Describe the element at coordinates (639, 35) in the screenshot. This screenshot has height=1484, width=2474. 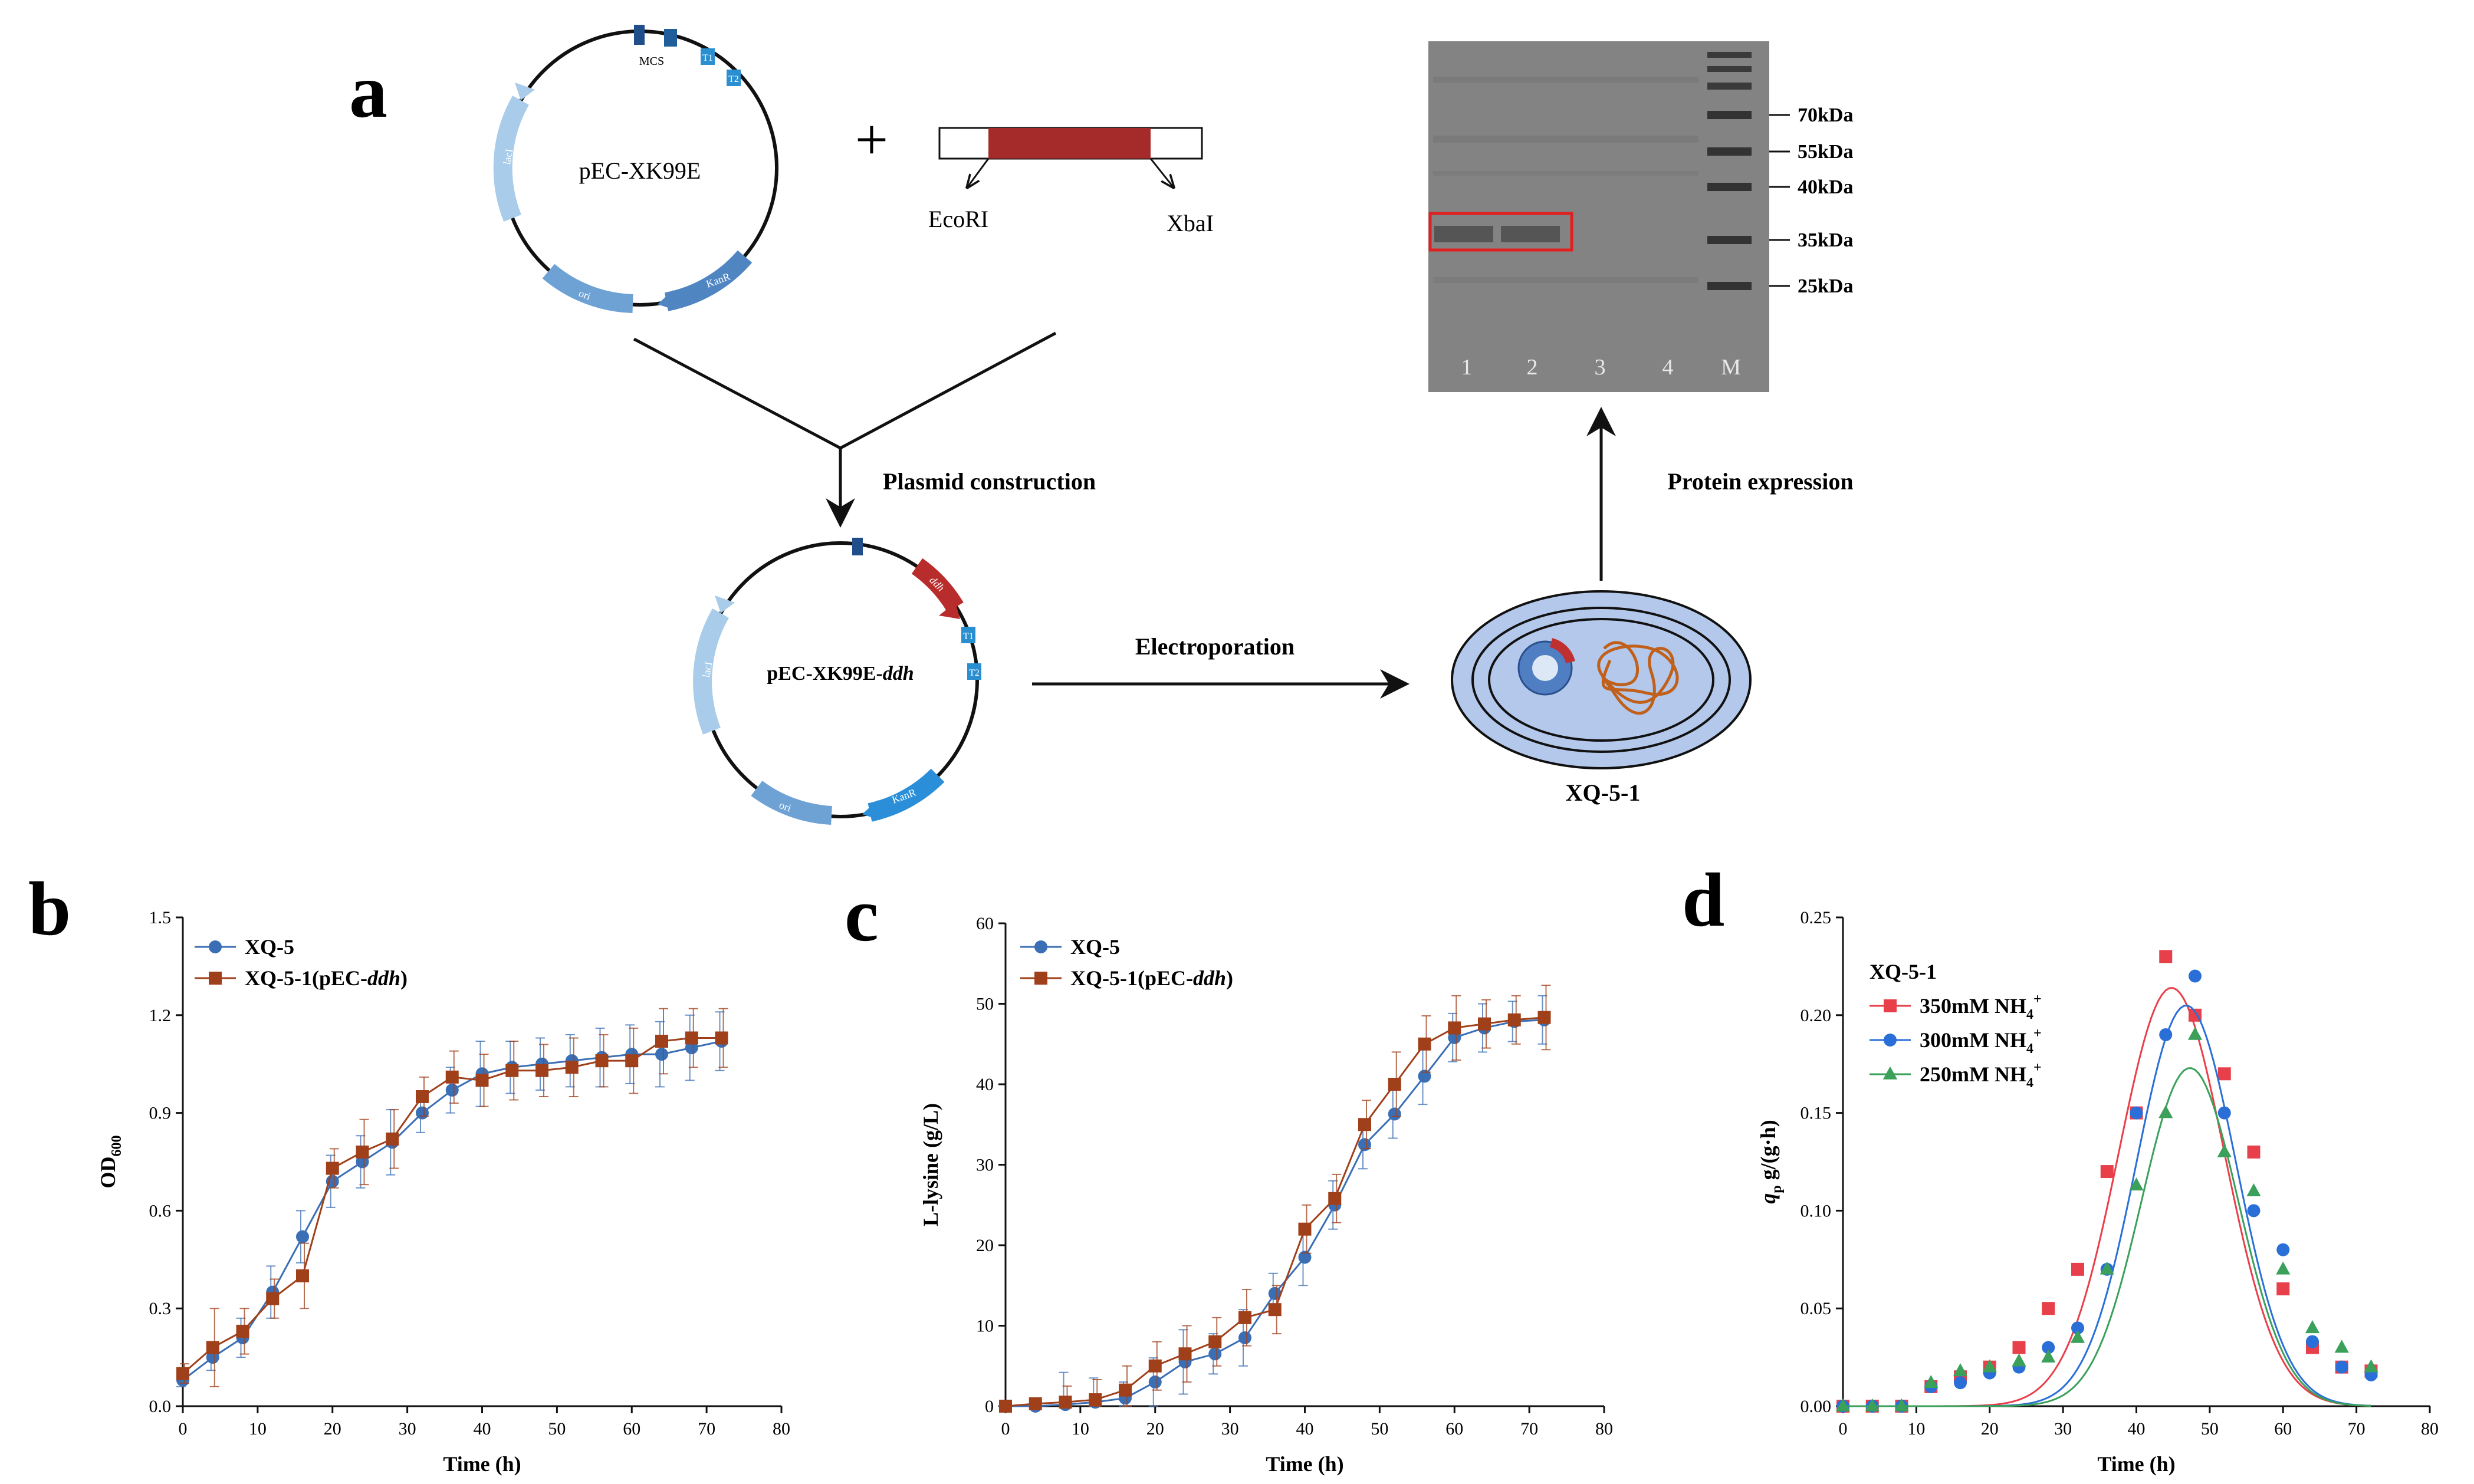
I see `plasmid1-mcs-block` at that location.